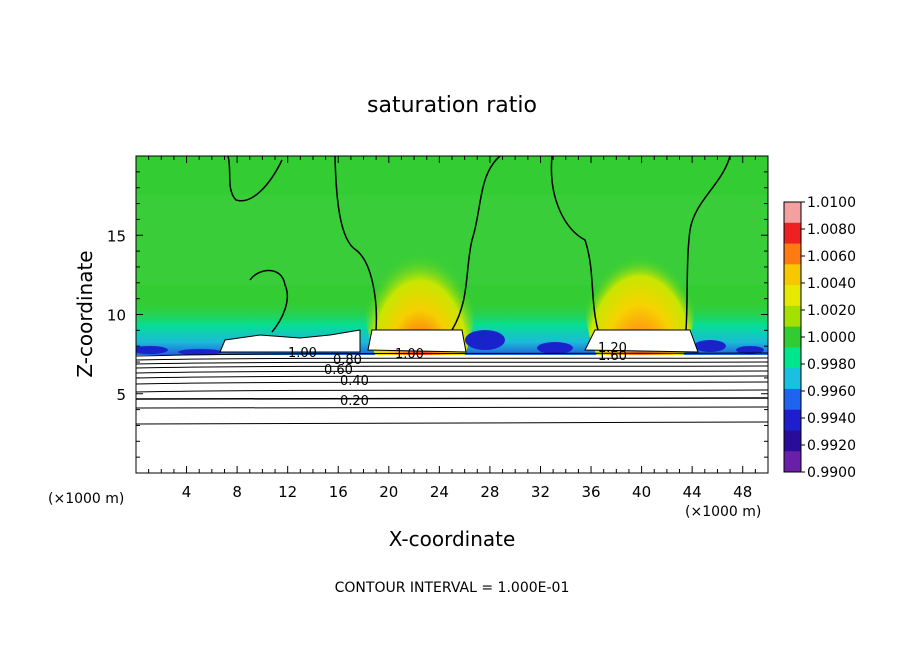 Image resolution: width=904 pixels, height=654 pixels. What do you see at coordinates (452, 588) in the screenshot?
I see `contour-interval: CONTOUR INTERVAL = 1.000E-01` at bounding box center [452, 588].